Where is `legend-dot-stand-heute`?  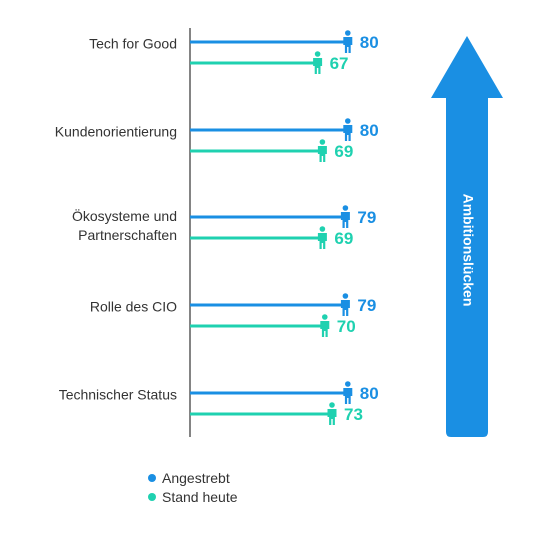
legend-dot-stand-heute is located at coordinates (152, 496).